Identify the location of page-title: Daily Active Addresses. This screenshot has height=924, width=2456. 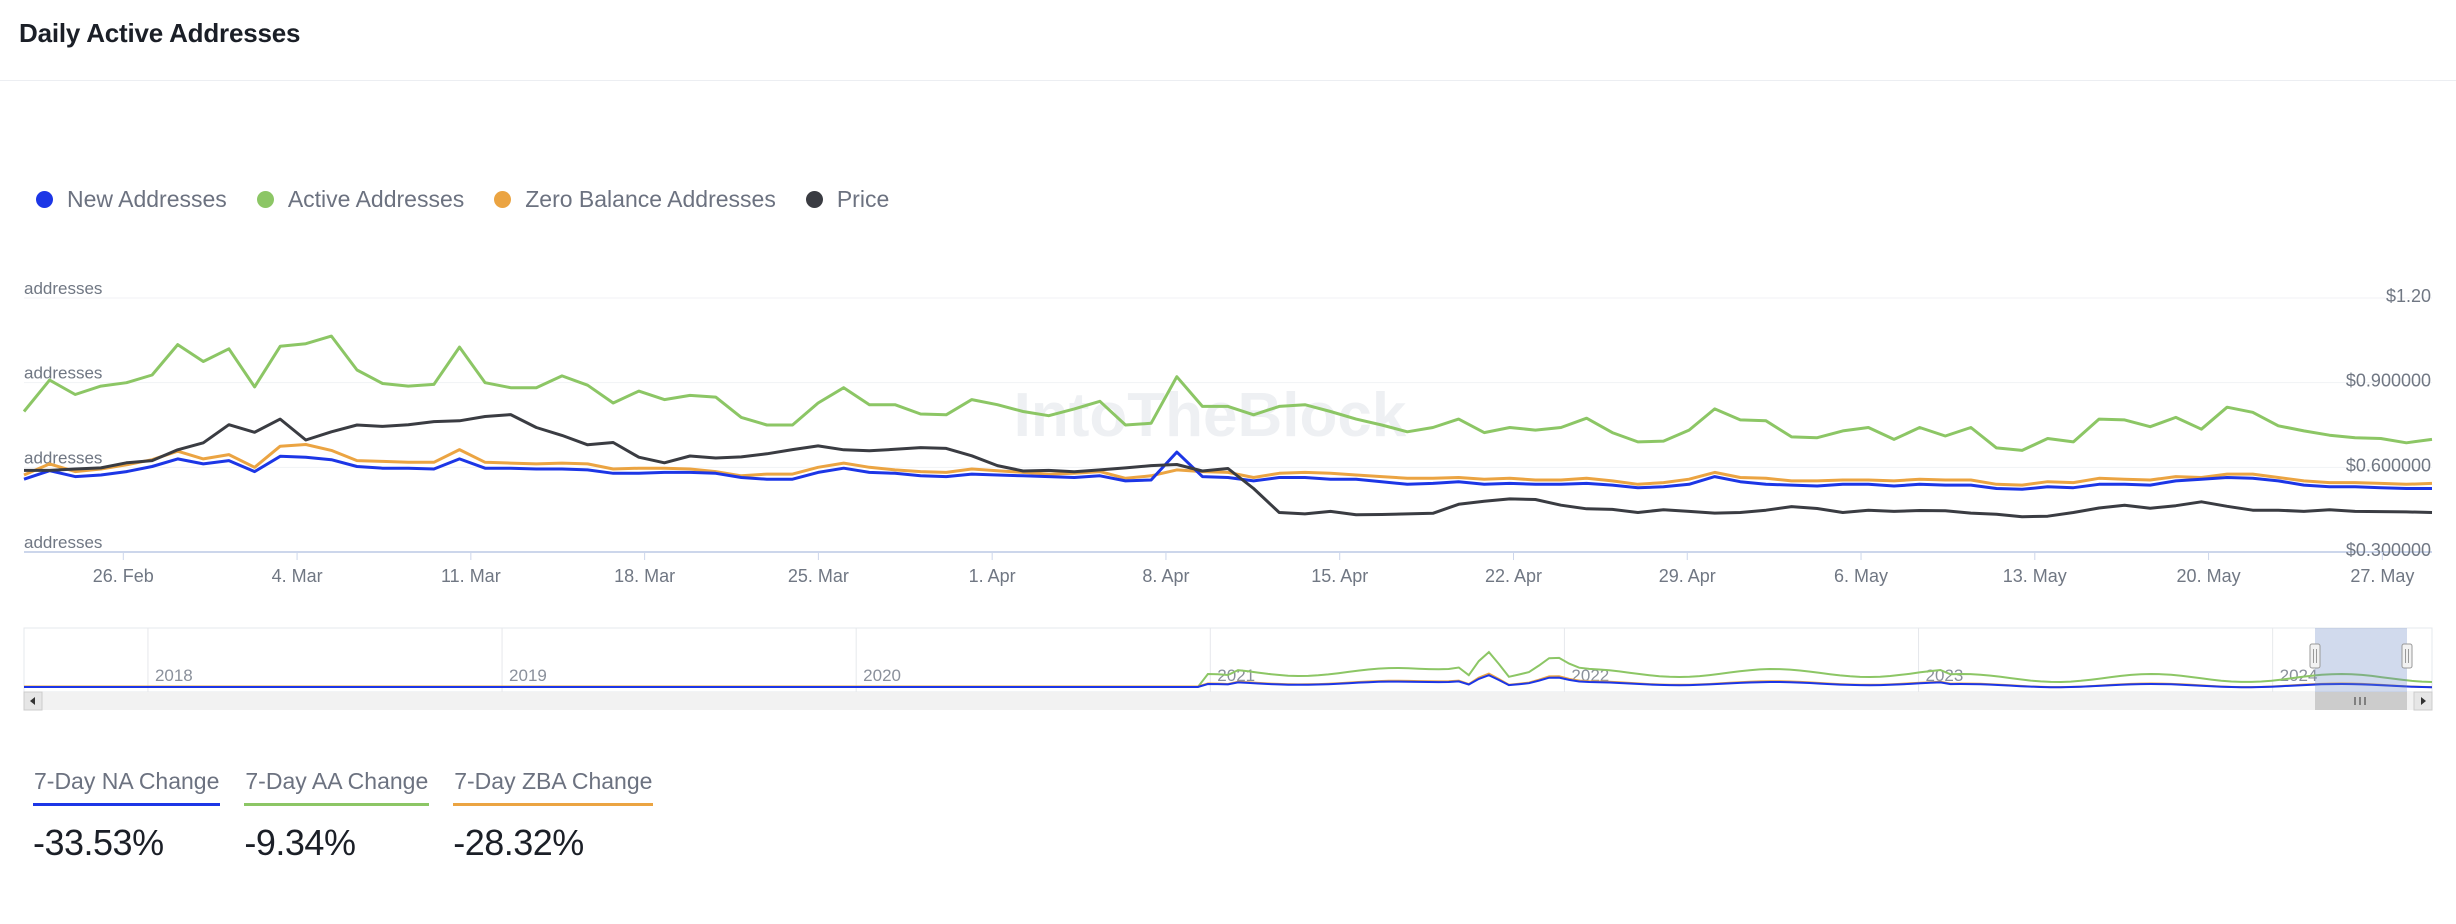
(160, 33).